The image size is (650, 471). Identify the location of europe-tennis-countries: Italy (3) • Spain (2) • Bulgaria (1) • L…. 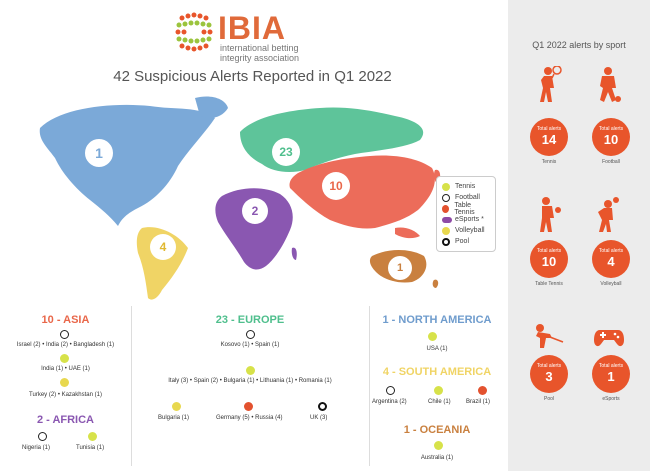
(250, 381).